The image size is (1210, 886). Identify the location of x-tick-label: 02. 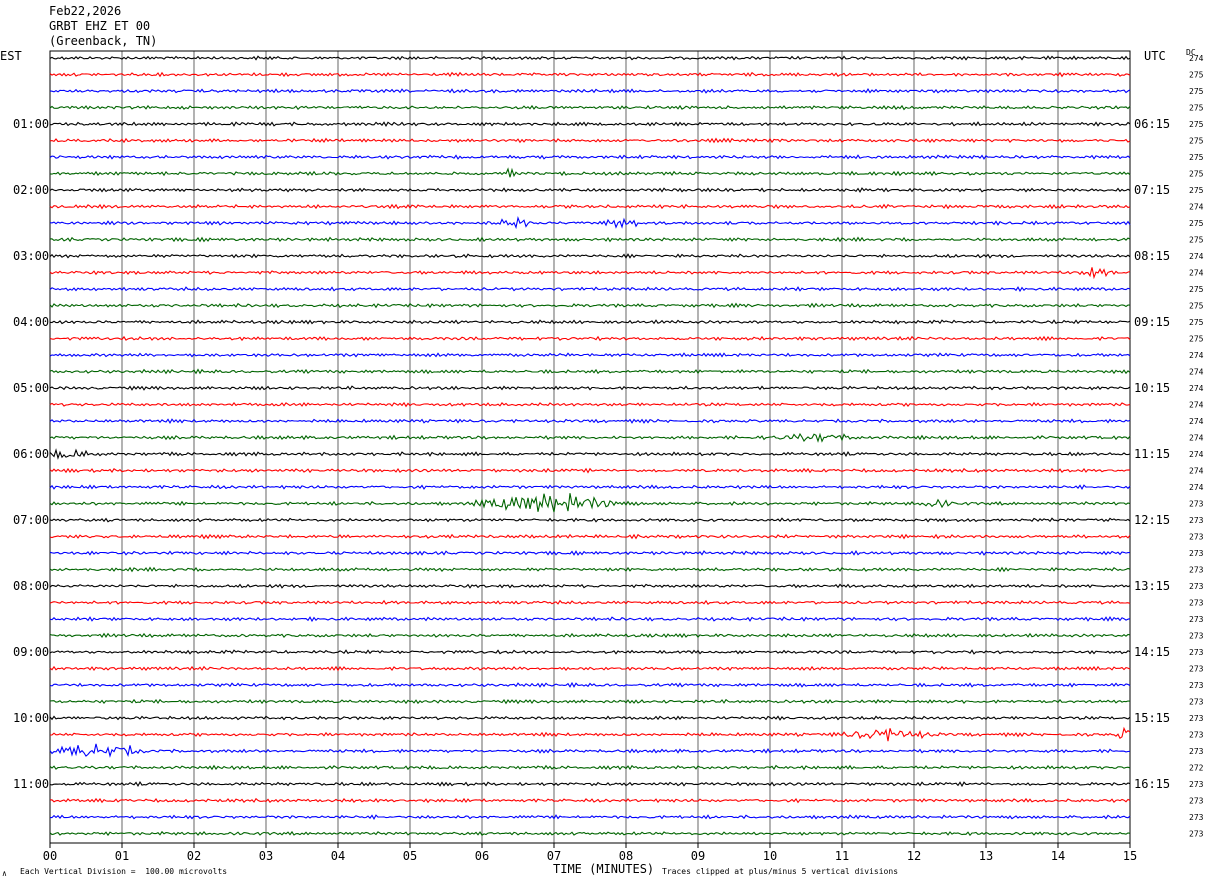
(194, 856).